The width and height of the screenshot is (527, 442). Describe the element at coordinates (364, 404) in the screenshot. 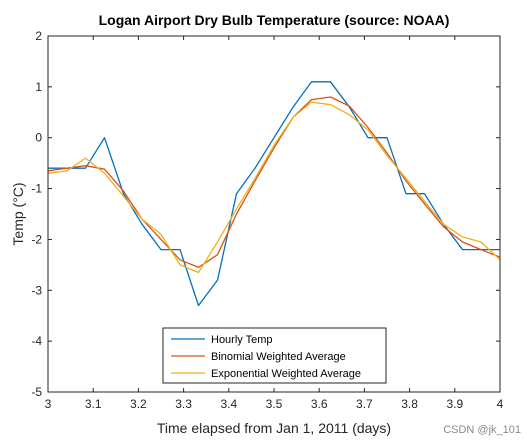

I see `x-tick-label: 3.7` at that location.